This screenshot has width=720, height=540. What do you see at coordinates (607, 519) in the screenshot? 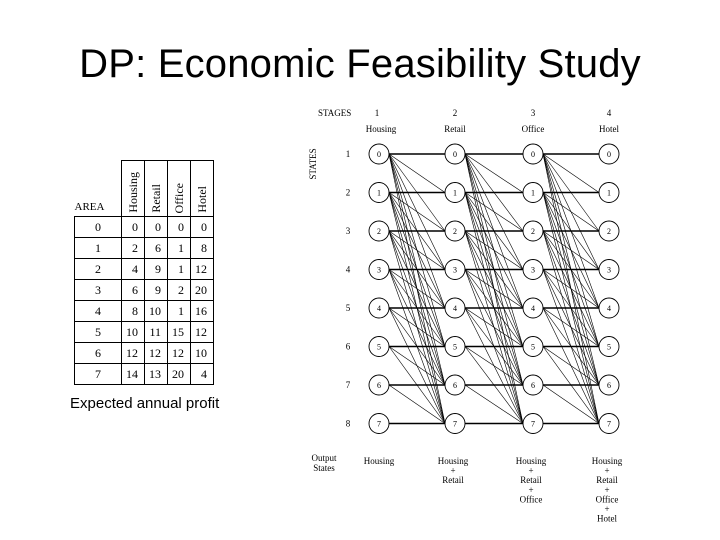
I see `output-label: Hotel` at bounding box center [607, 519].